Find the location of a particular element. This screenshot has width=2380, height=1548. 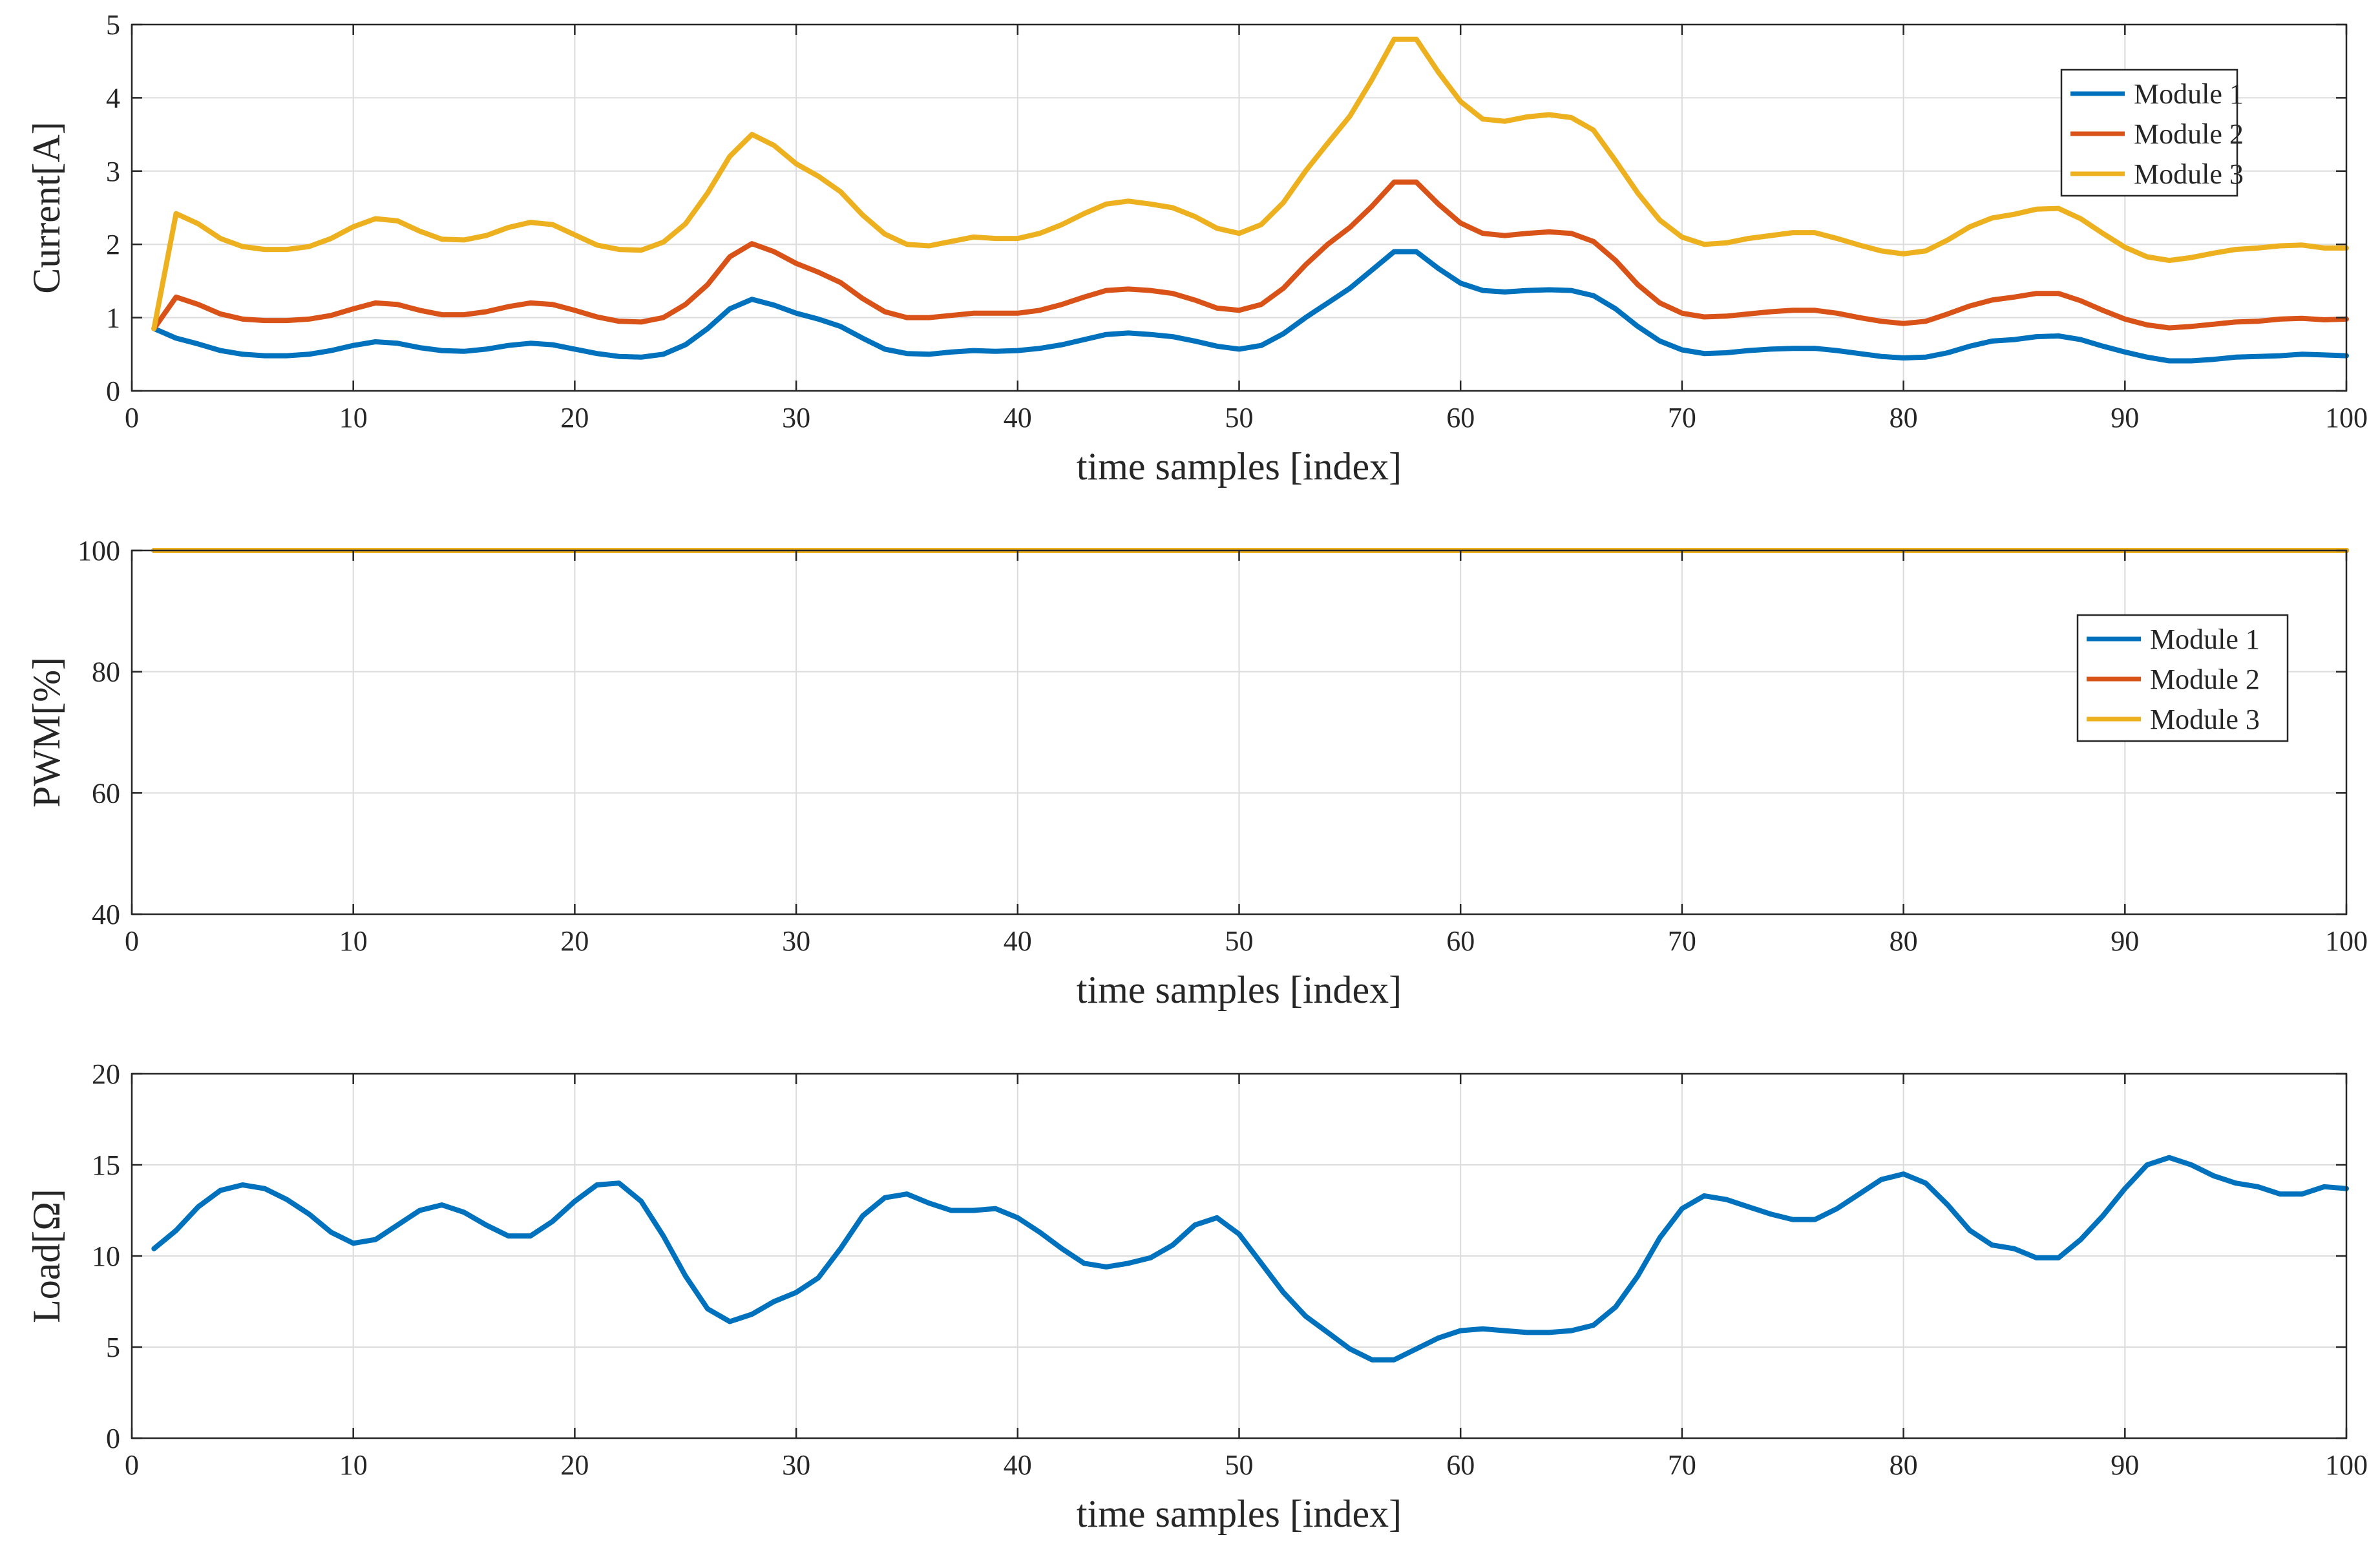

load-x-axis-label: time samples [index] is located at coordinates (1240, 1513).